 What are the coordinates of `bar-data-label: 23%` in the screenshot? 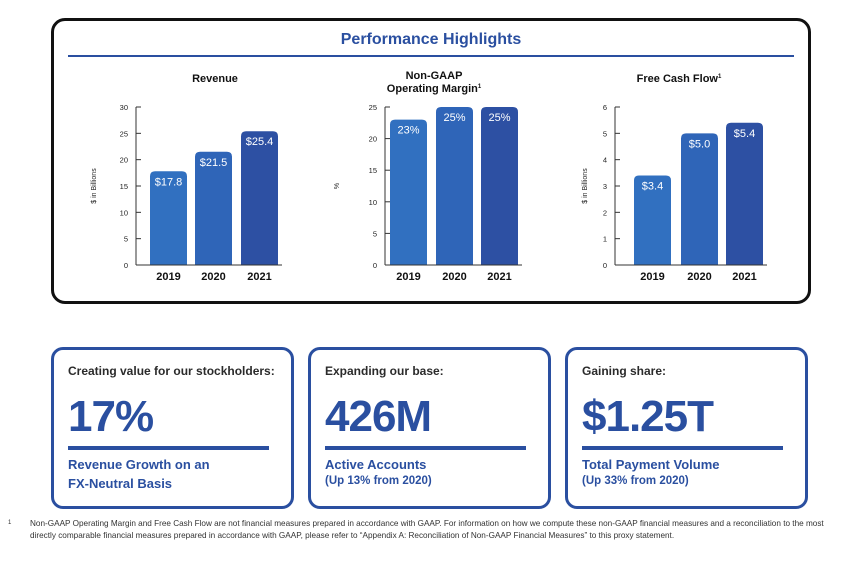 It's located at (408, 131).